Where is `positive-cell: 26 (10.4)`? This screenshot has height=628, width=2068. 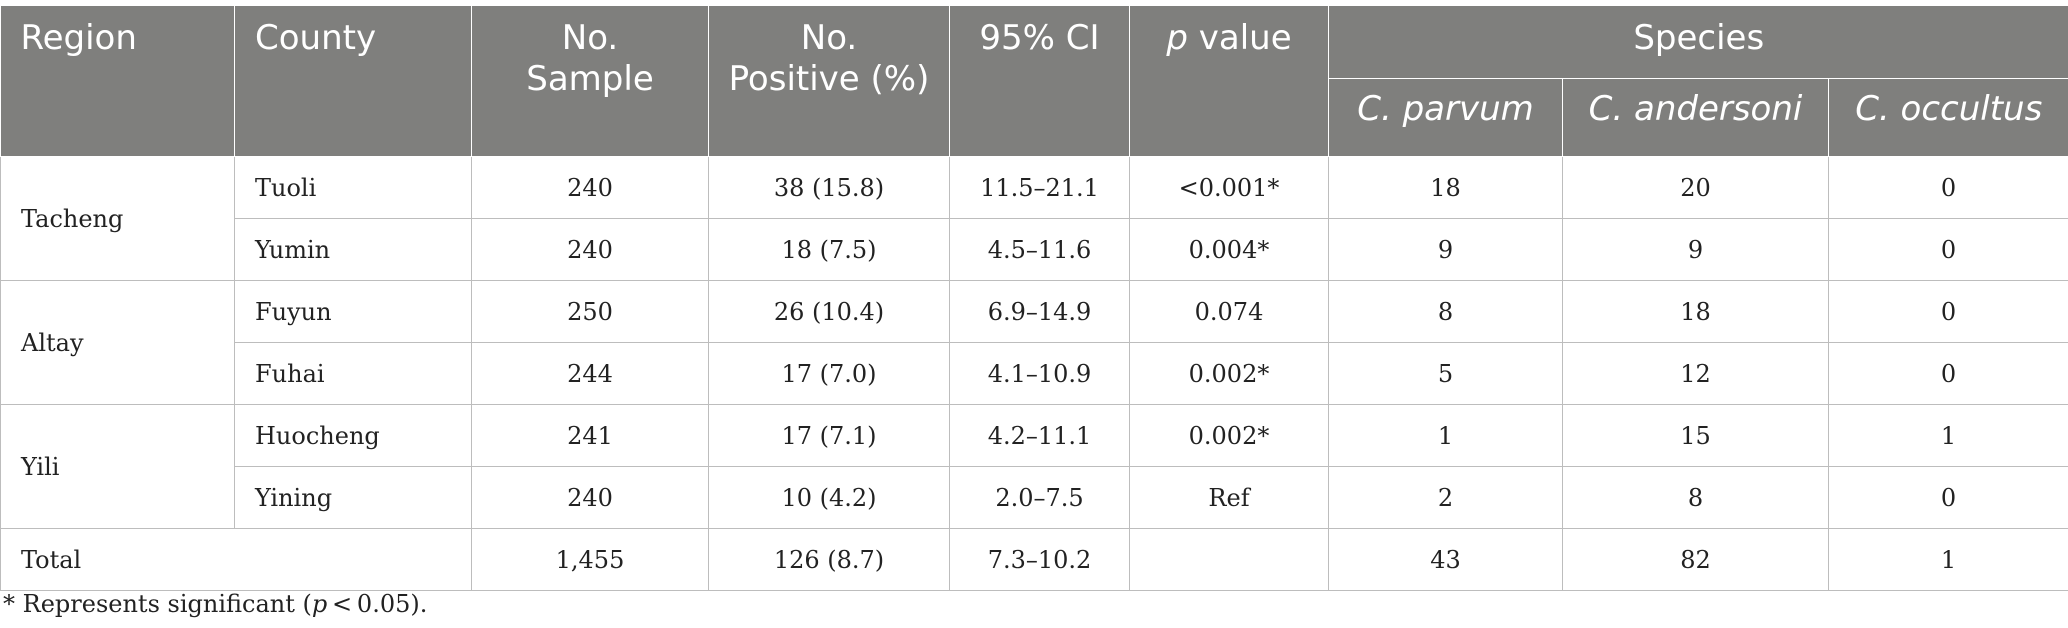
positive-cell: 26 (10.4) is located at coordinates (829, 311).